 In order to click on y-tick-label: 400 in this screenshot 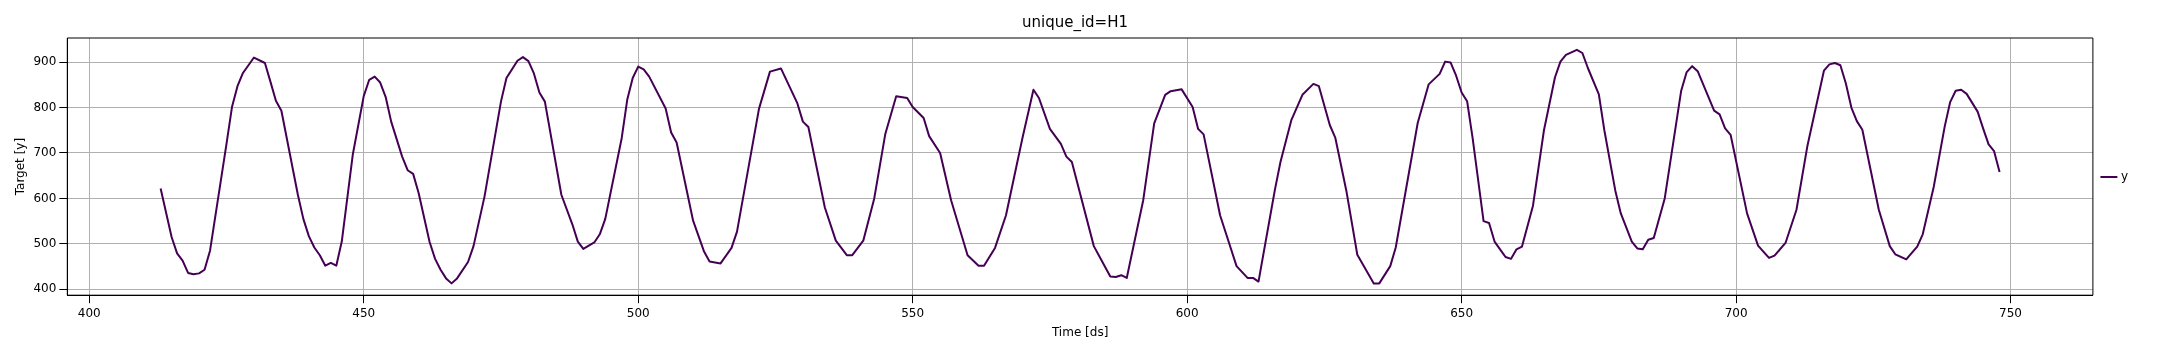, I will do `click(45, 288)`.